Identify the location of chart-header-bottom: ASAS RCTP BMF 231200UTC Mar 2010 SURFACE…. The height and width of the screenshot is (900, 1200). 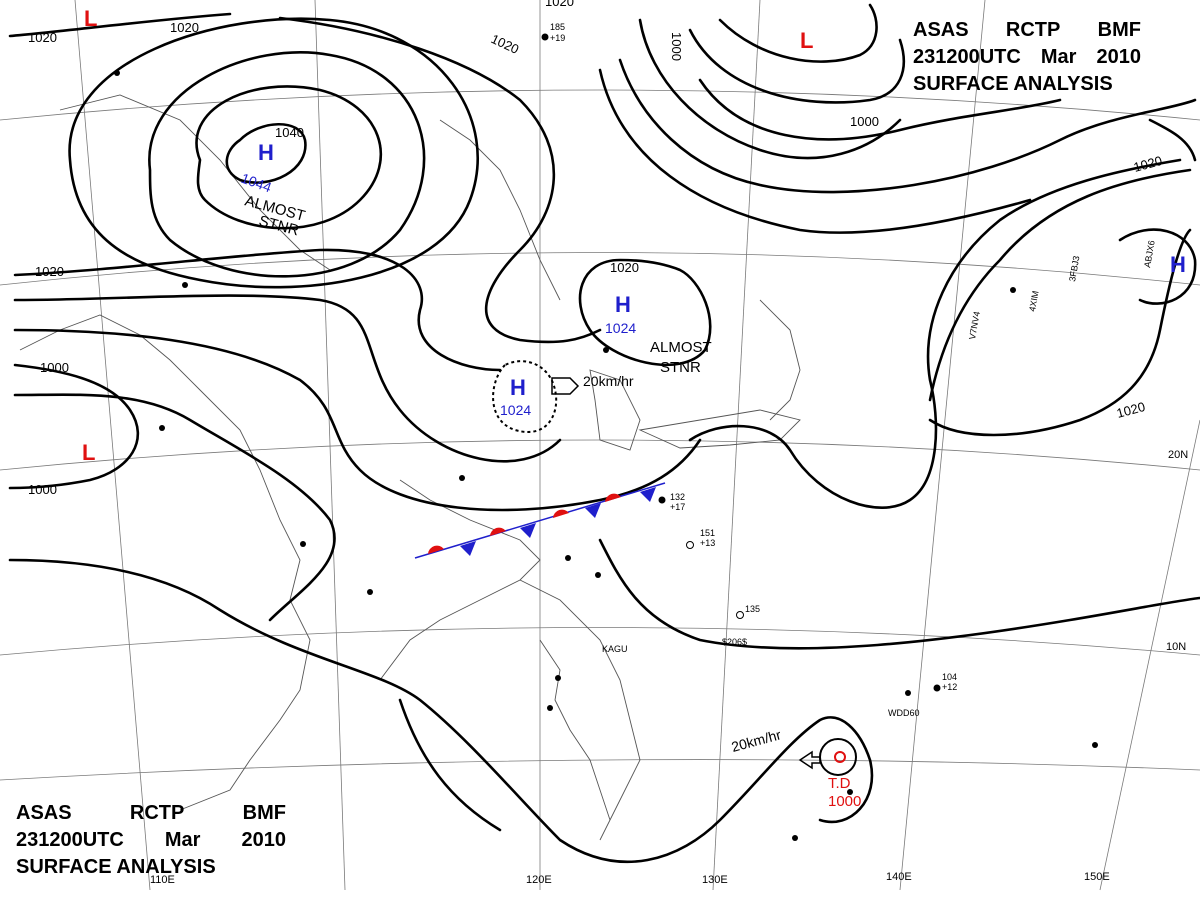
(151, 840).